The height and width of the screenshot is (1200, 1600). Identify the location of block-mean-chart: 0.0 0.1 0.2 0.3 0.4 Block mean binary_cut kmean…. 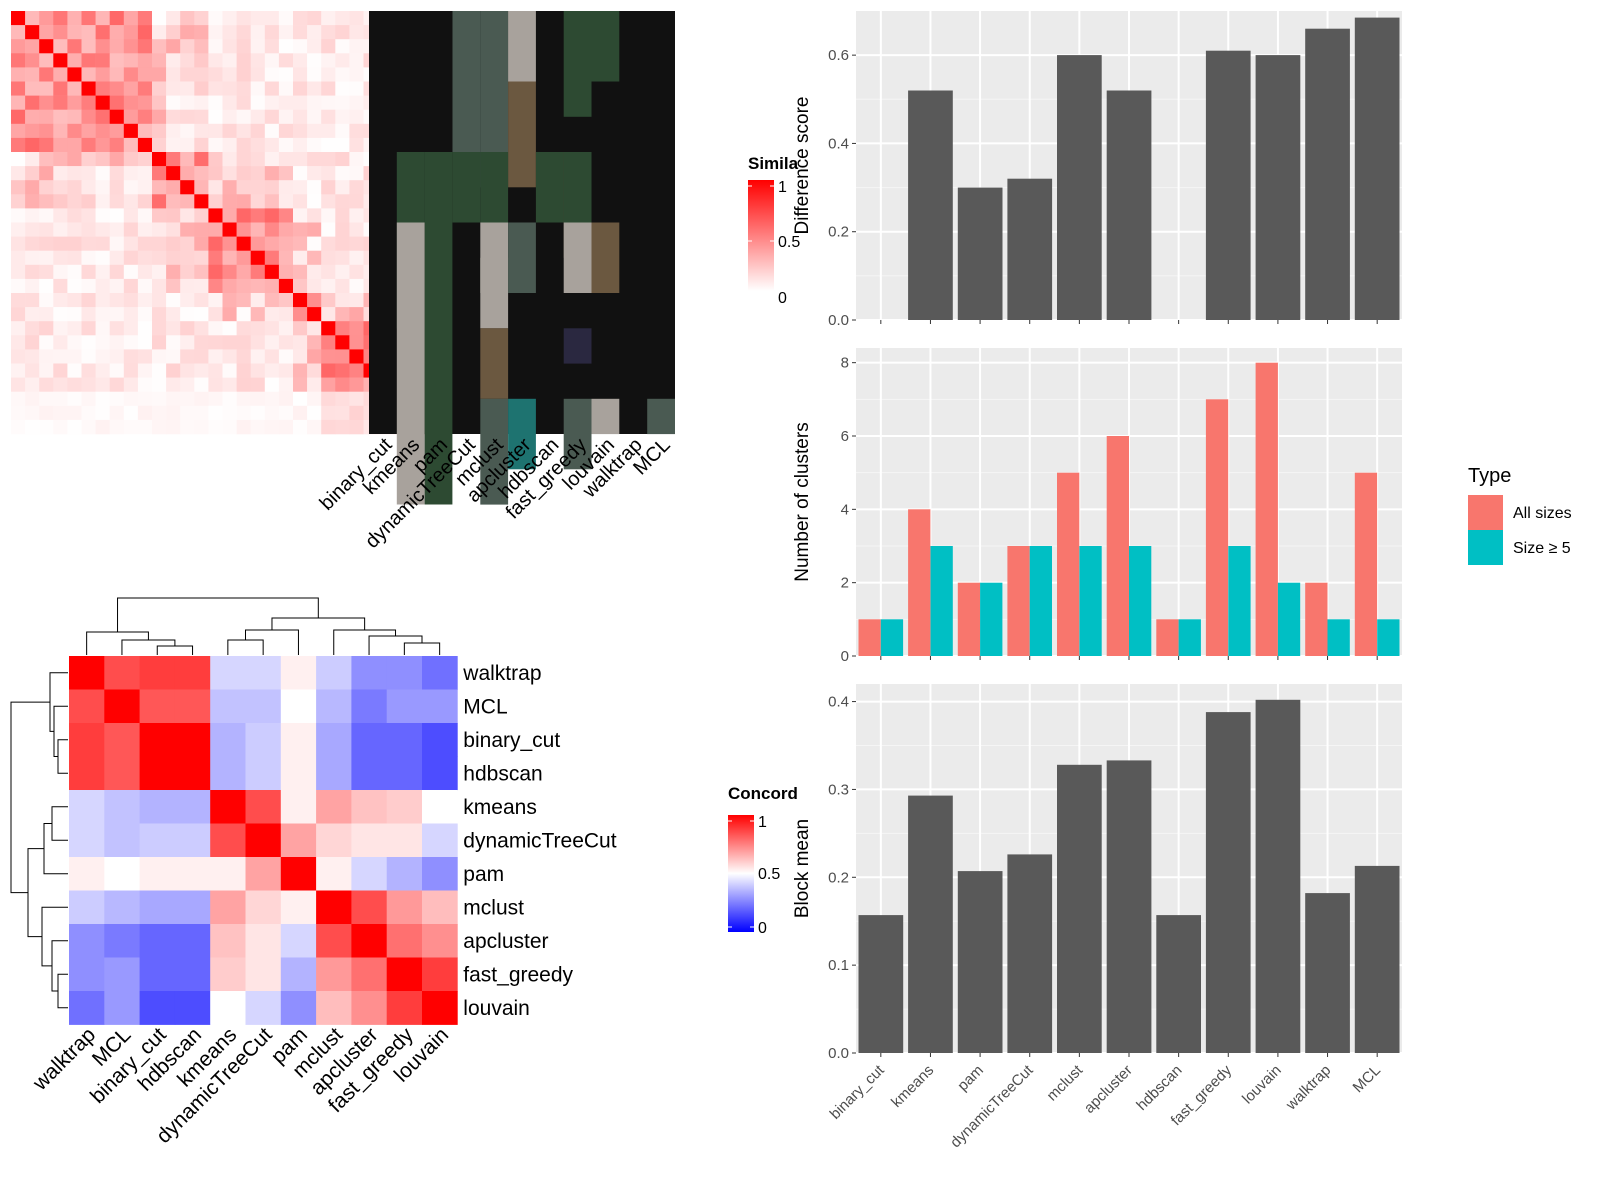
(1097, 917).